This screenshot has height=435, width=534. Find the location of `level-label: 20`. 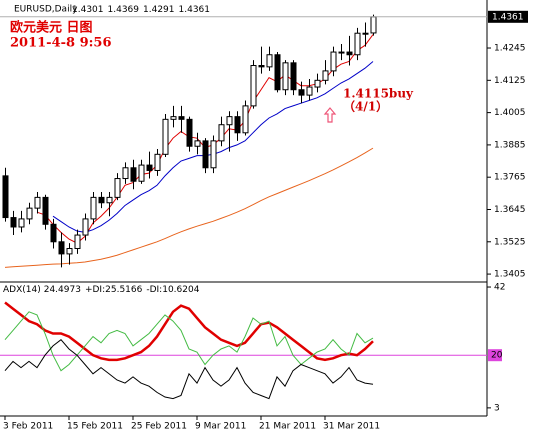

level-label: 20 is located at coordinates (497, 356).